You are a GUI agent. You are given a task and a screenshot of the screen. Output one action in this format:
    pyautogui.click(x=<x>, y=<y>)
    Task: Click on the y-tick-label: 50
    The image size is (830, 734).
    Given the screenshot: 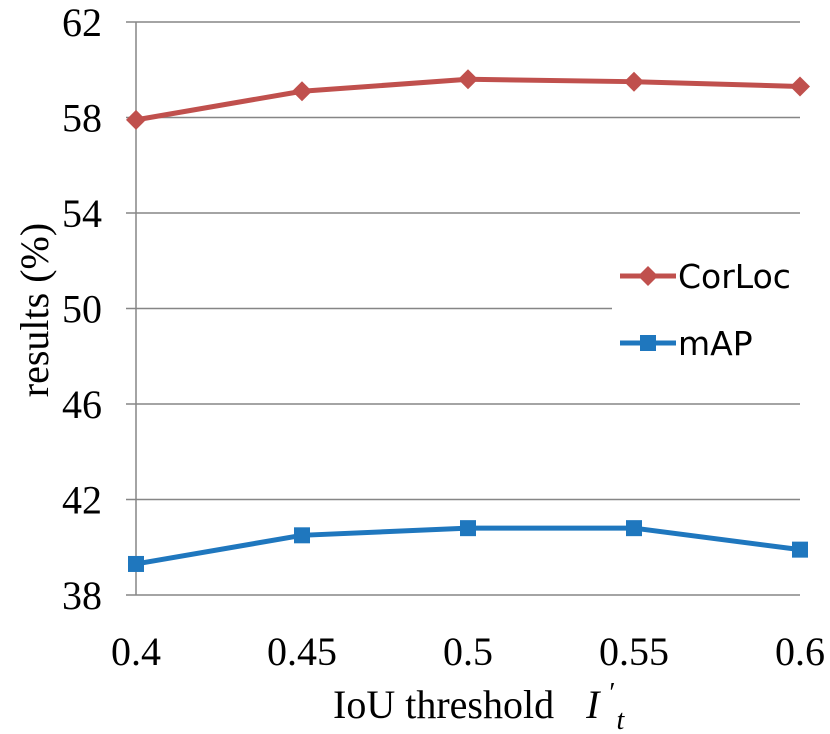 What is the action you would take?
    pyautogui.click(x=82, y=309)
    